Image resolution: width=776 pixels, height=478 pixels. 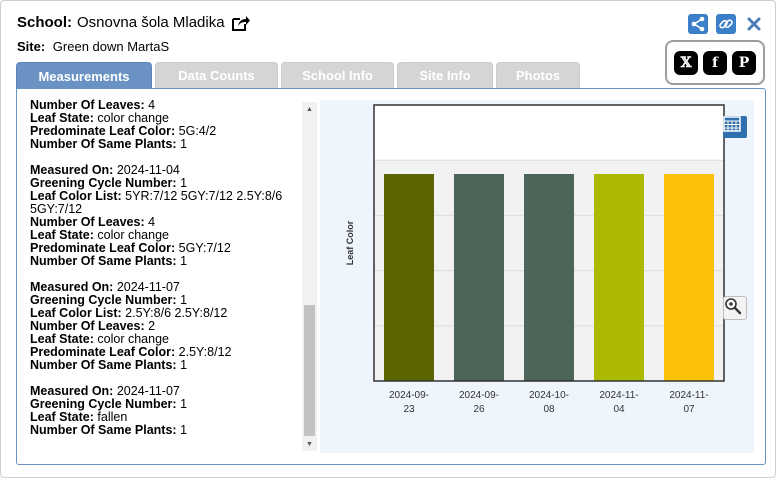 I want to click on tab-school-info: School Info, so click(x=337, y=75).